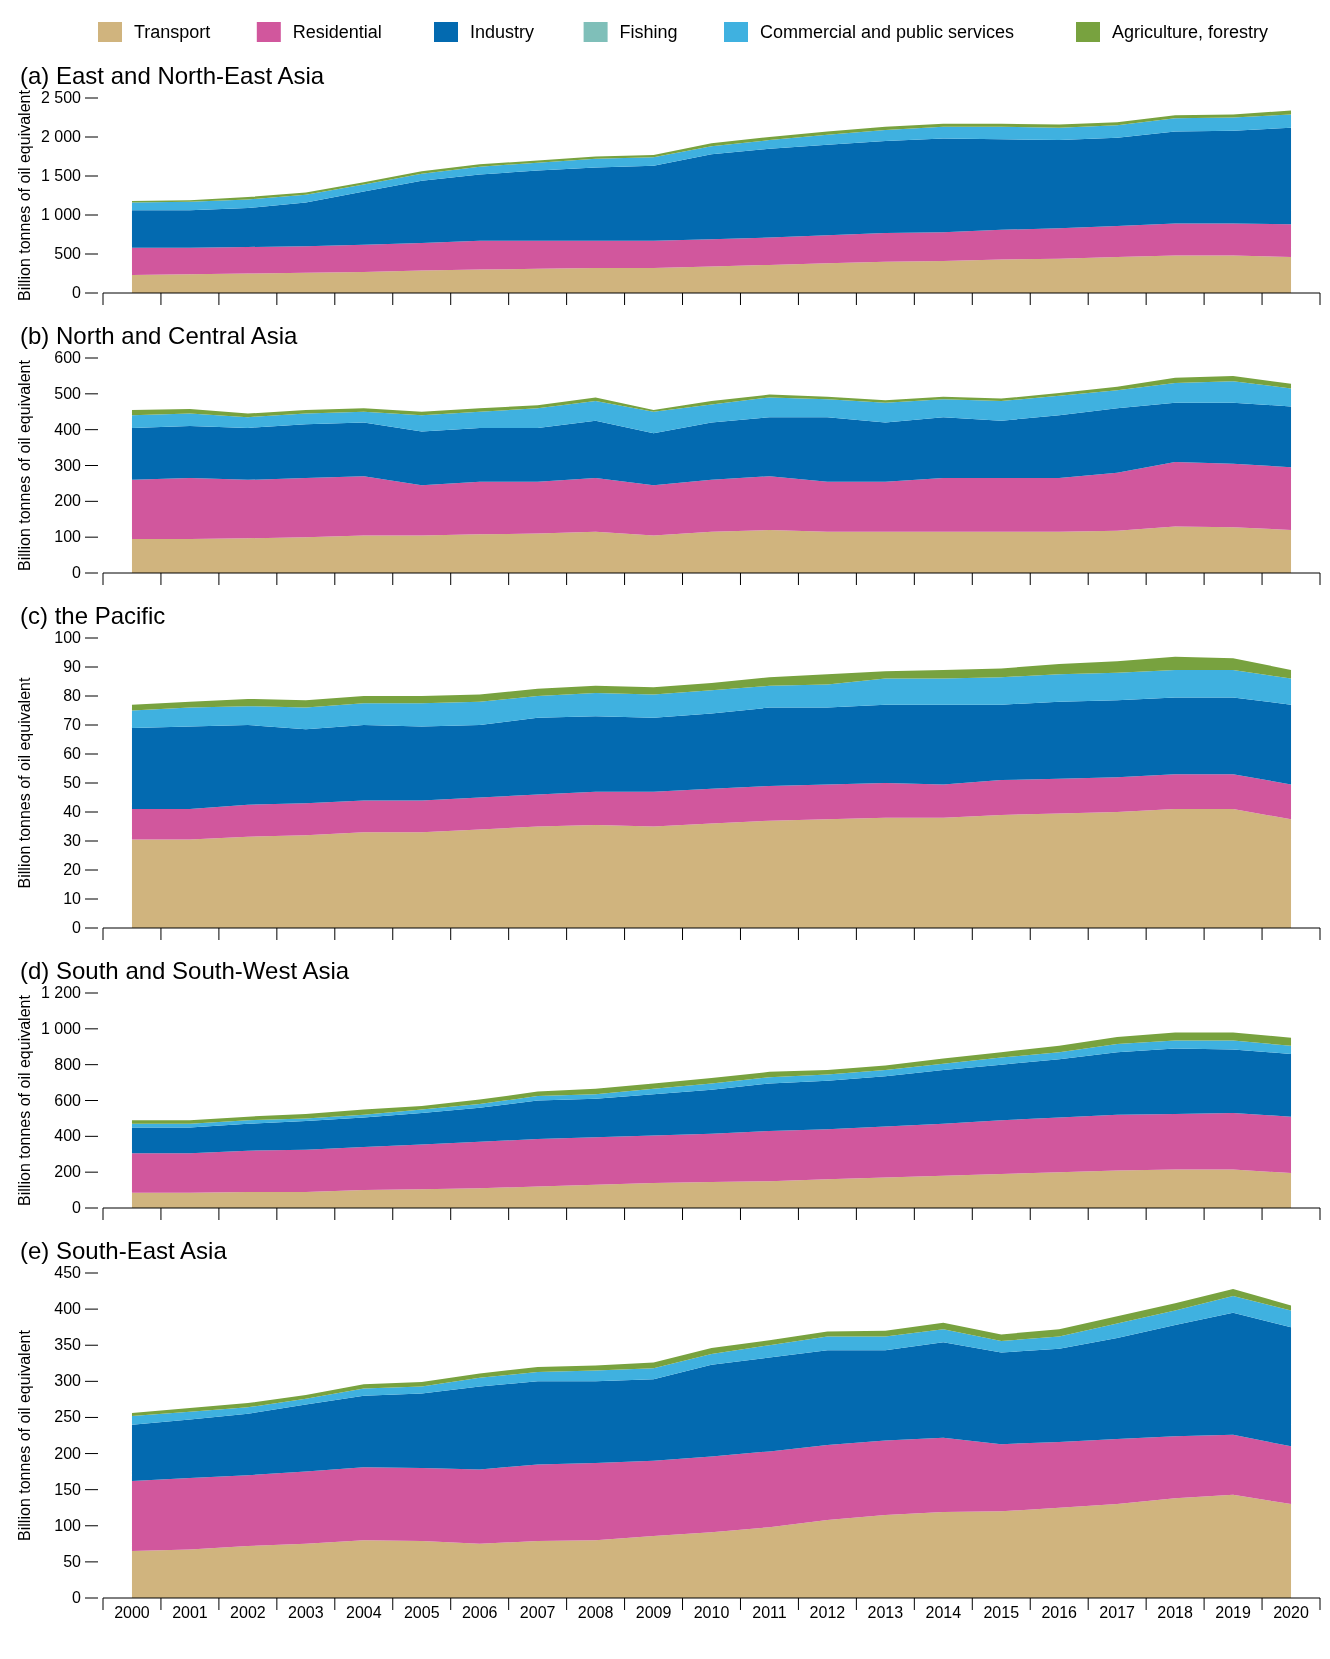  What do you see at coordinates (943, 1612) in the screenshot?
I see `x-tick-label: 2014` at bounding box center [943, 1612].